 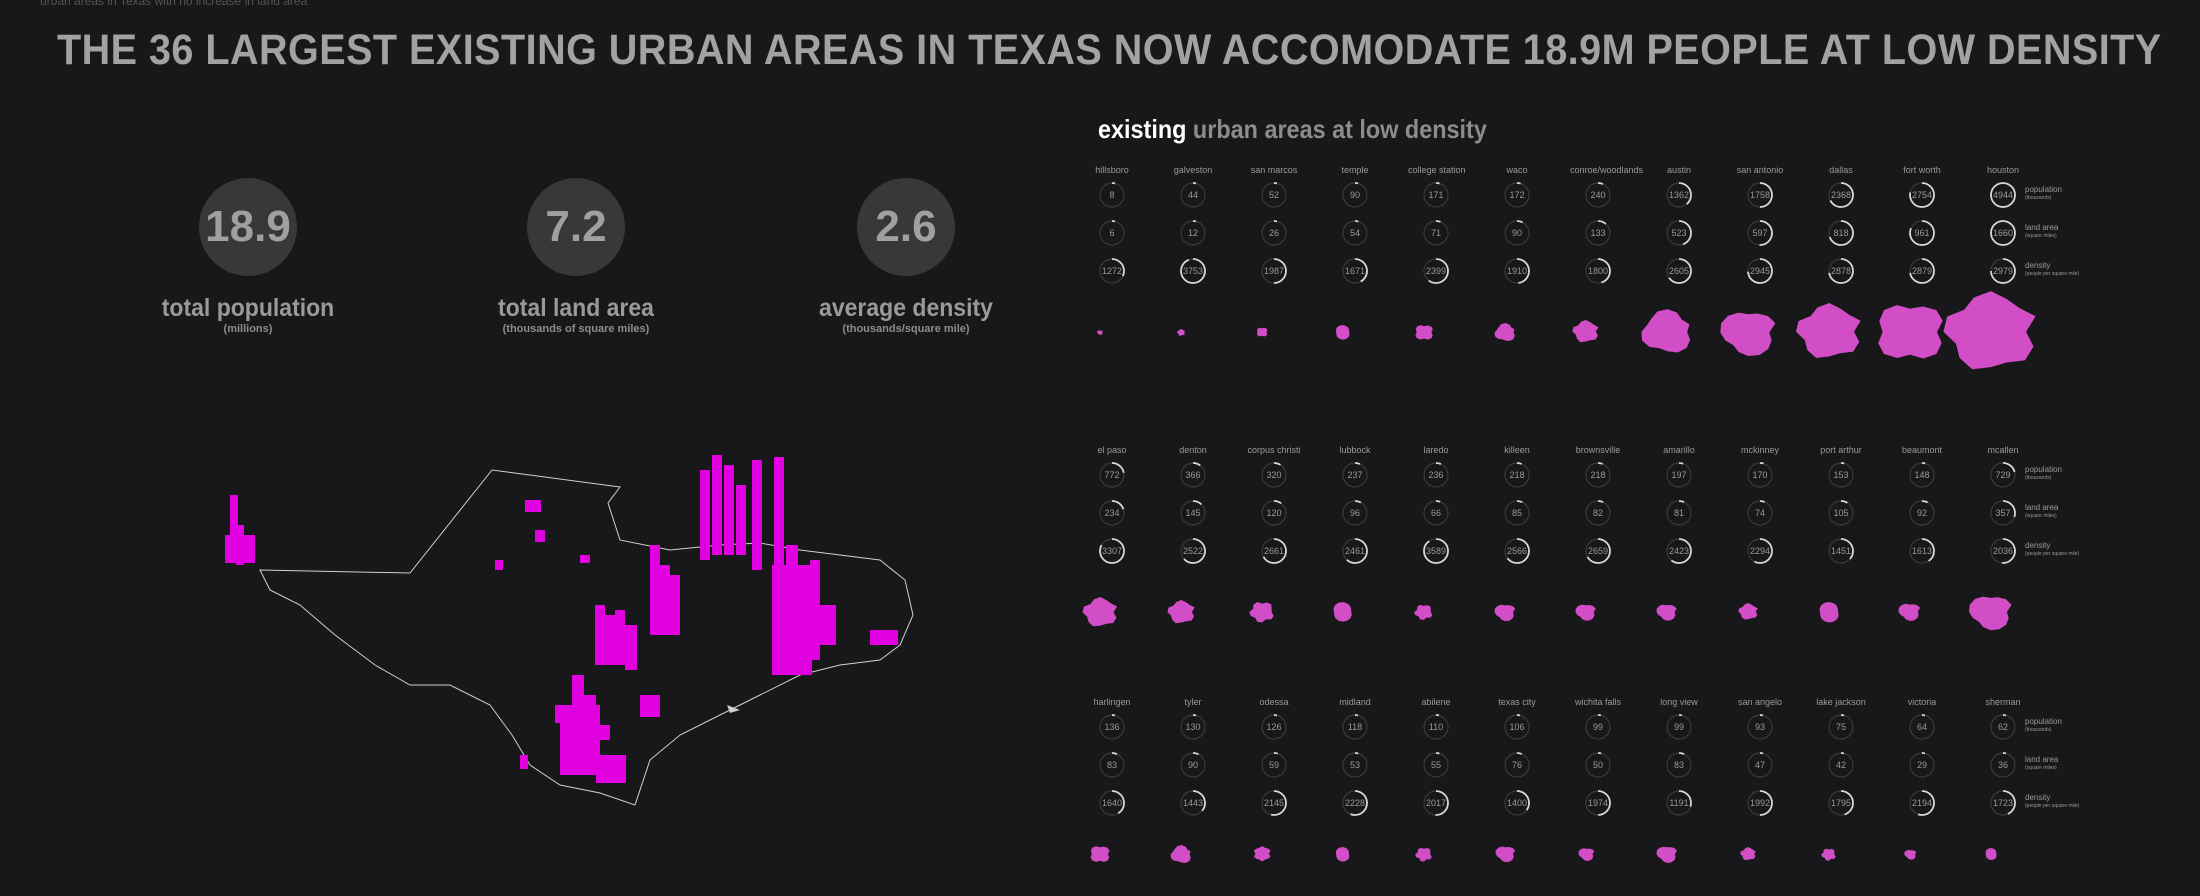 I want to click on ring-value: 8, so click(x=1112, y=195).